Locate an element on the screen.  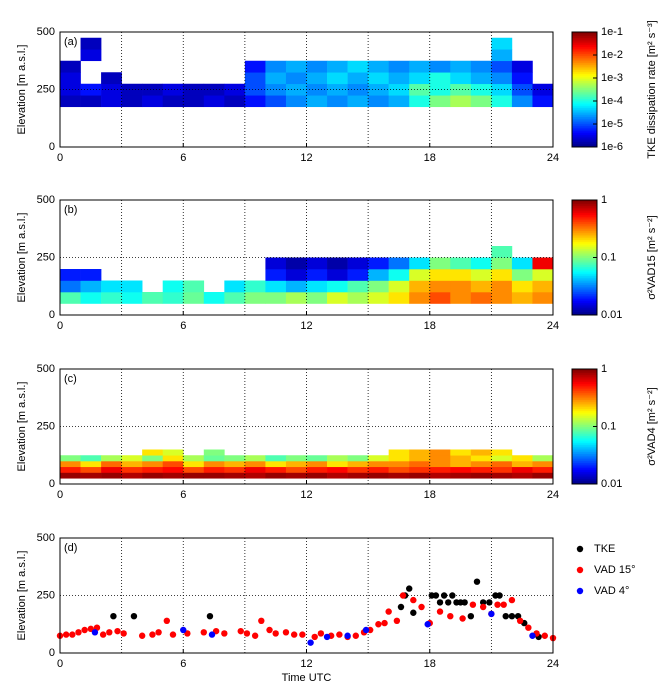
y-axis-label: Elevation [m a.s.l.] is located at coordinates (22, 596).